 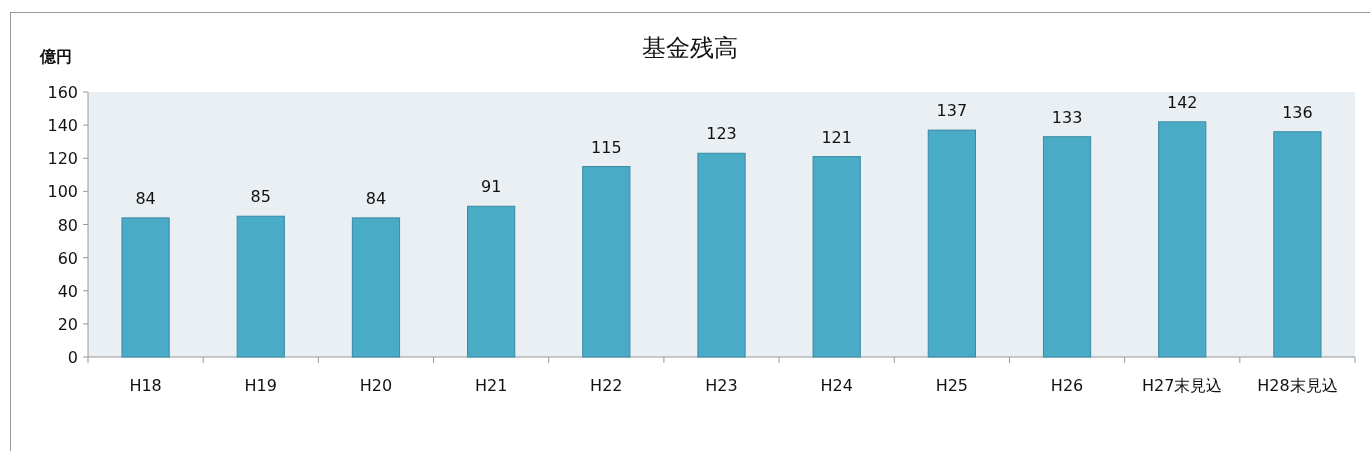 I want to click on x-tick-label: H26, so click(x=1067, y=385).